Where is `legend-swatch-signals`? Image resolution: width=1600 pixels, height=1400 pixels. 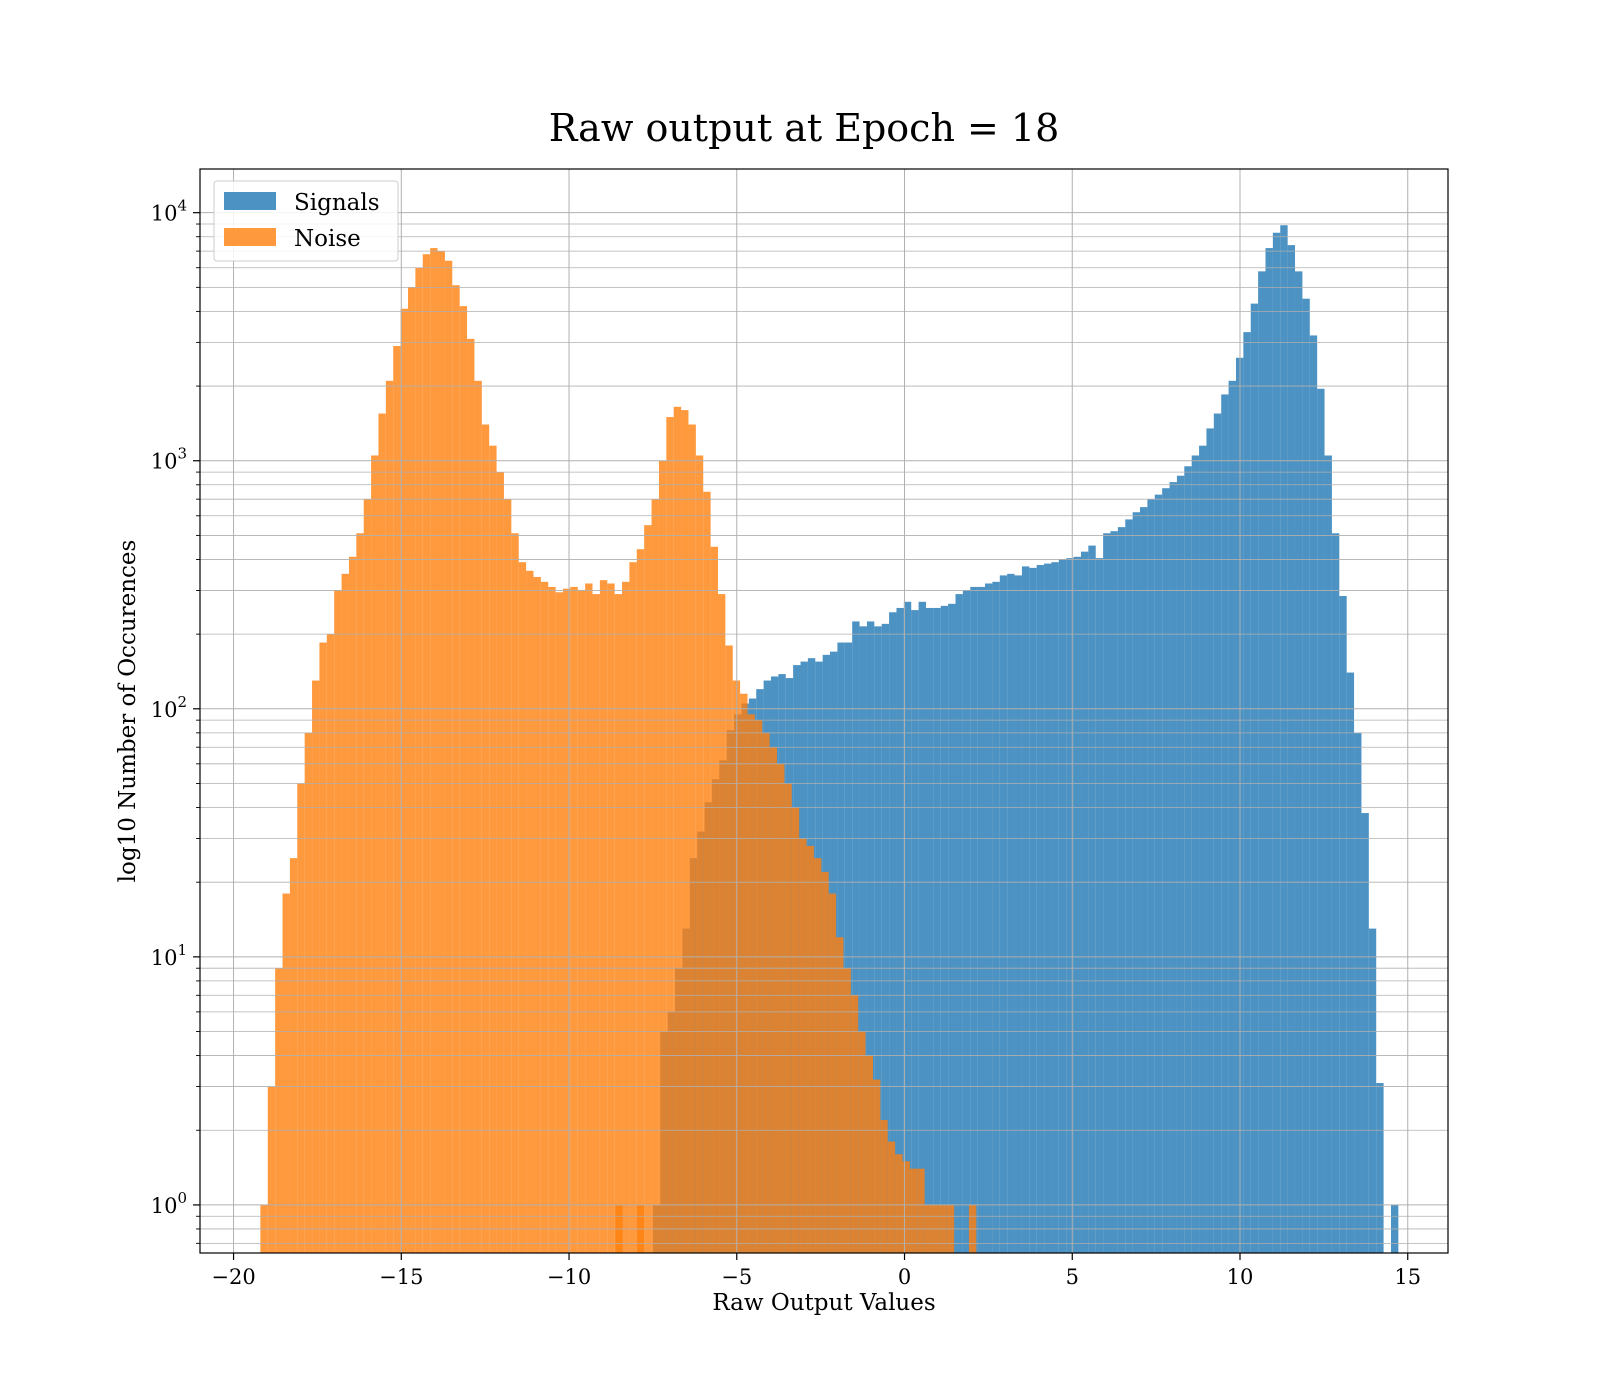
legend-swatch-signals is located at coordinates (250, 201).